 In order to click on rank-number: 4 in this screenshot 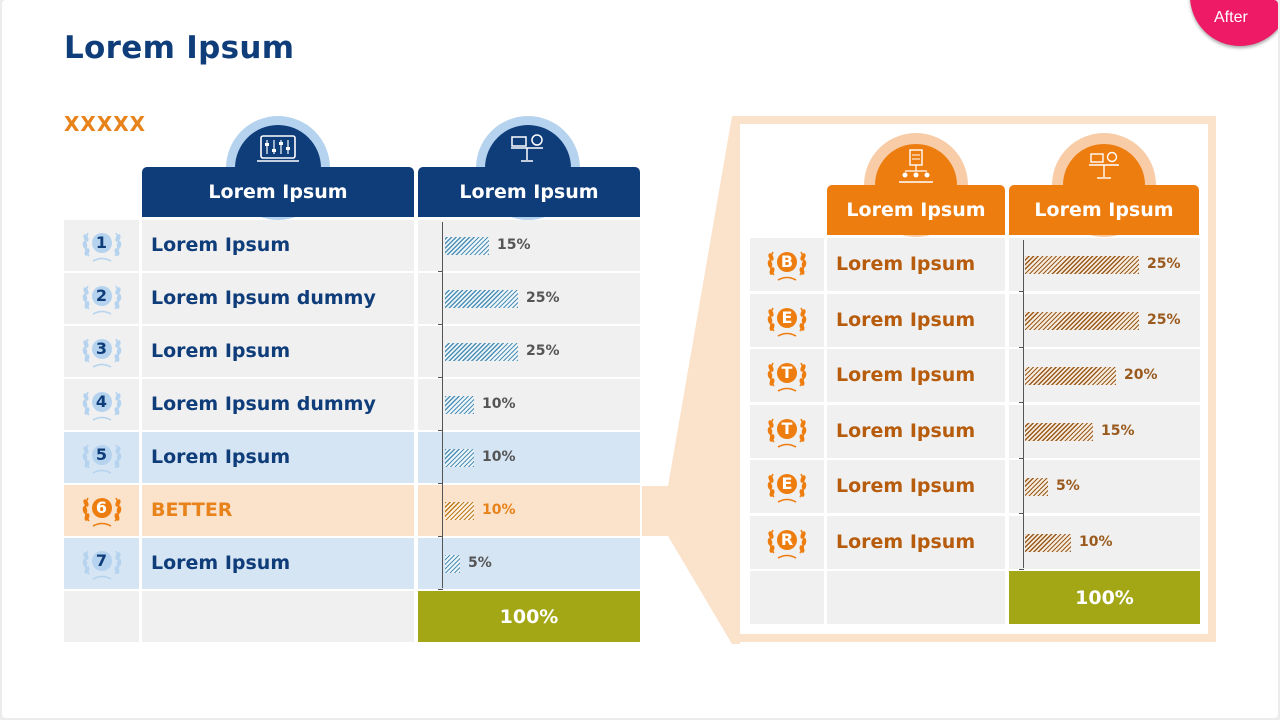, I will do `click(101, 402)`.